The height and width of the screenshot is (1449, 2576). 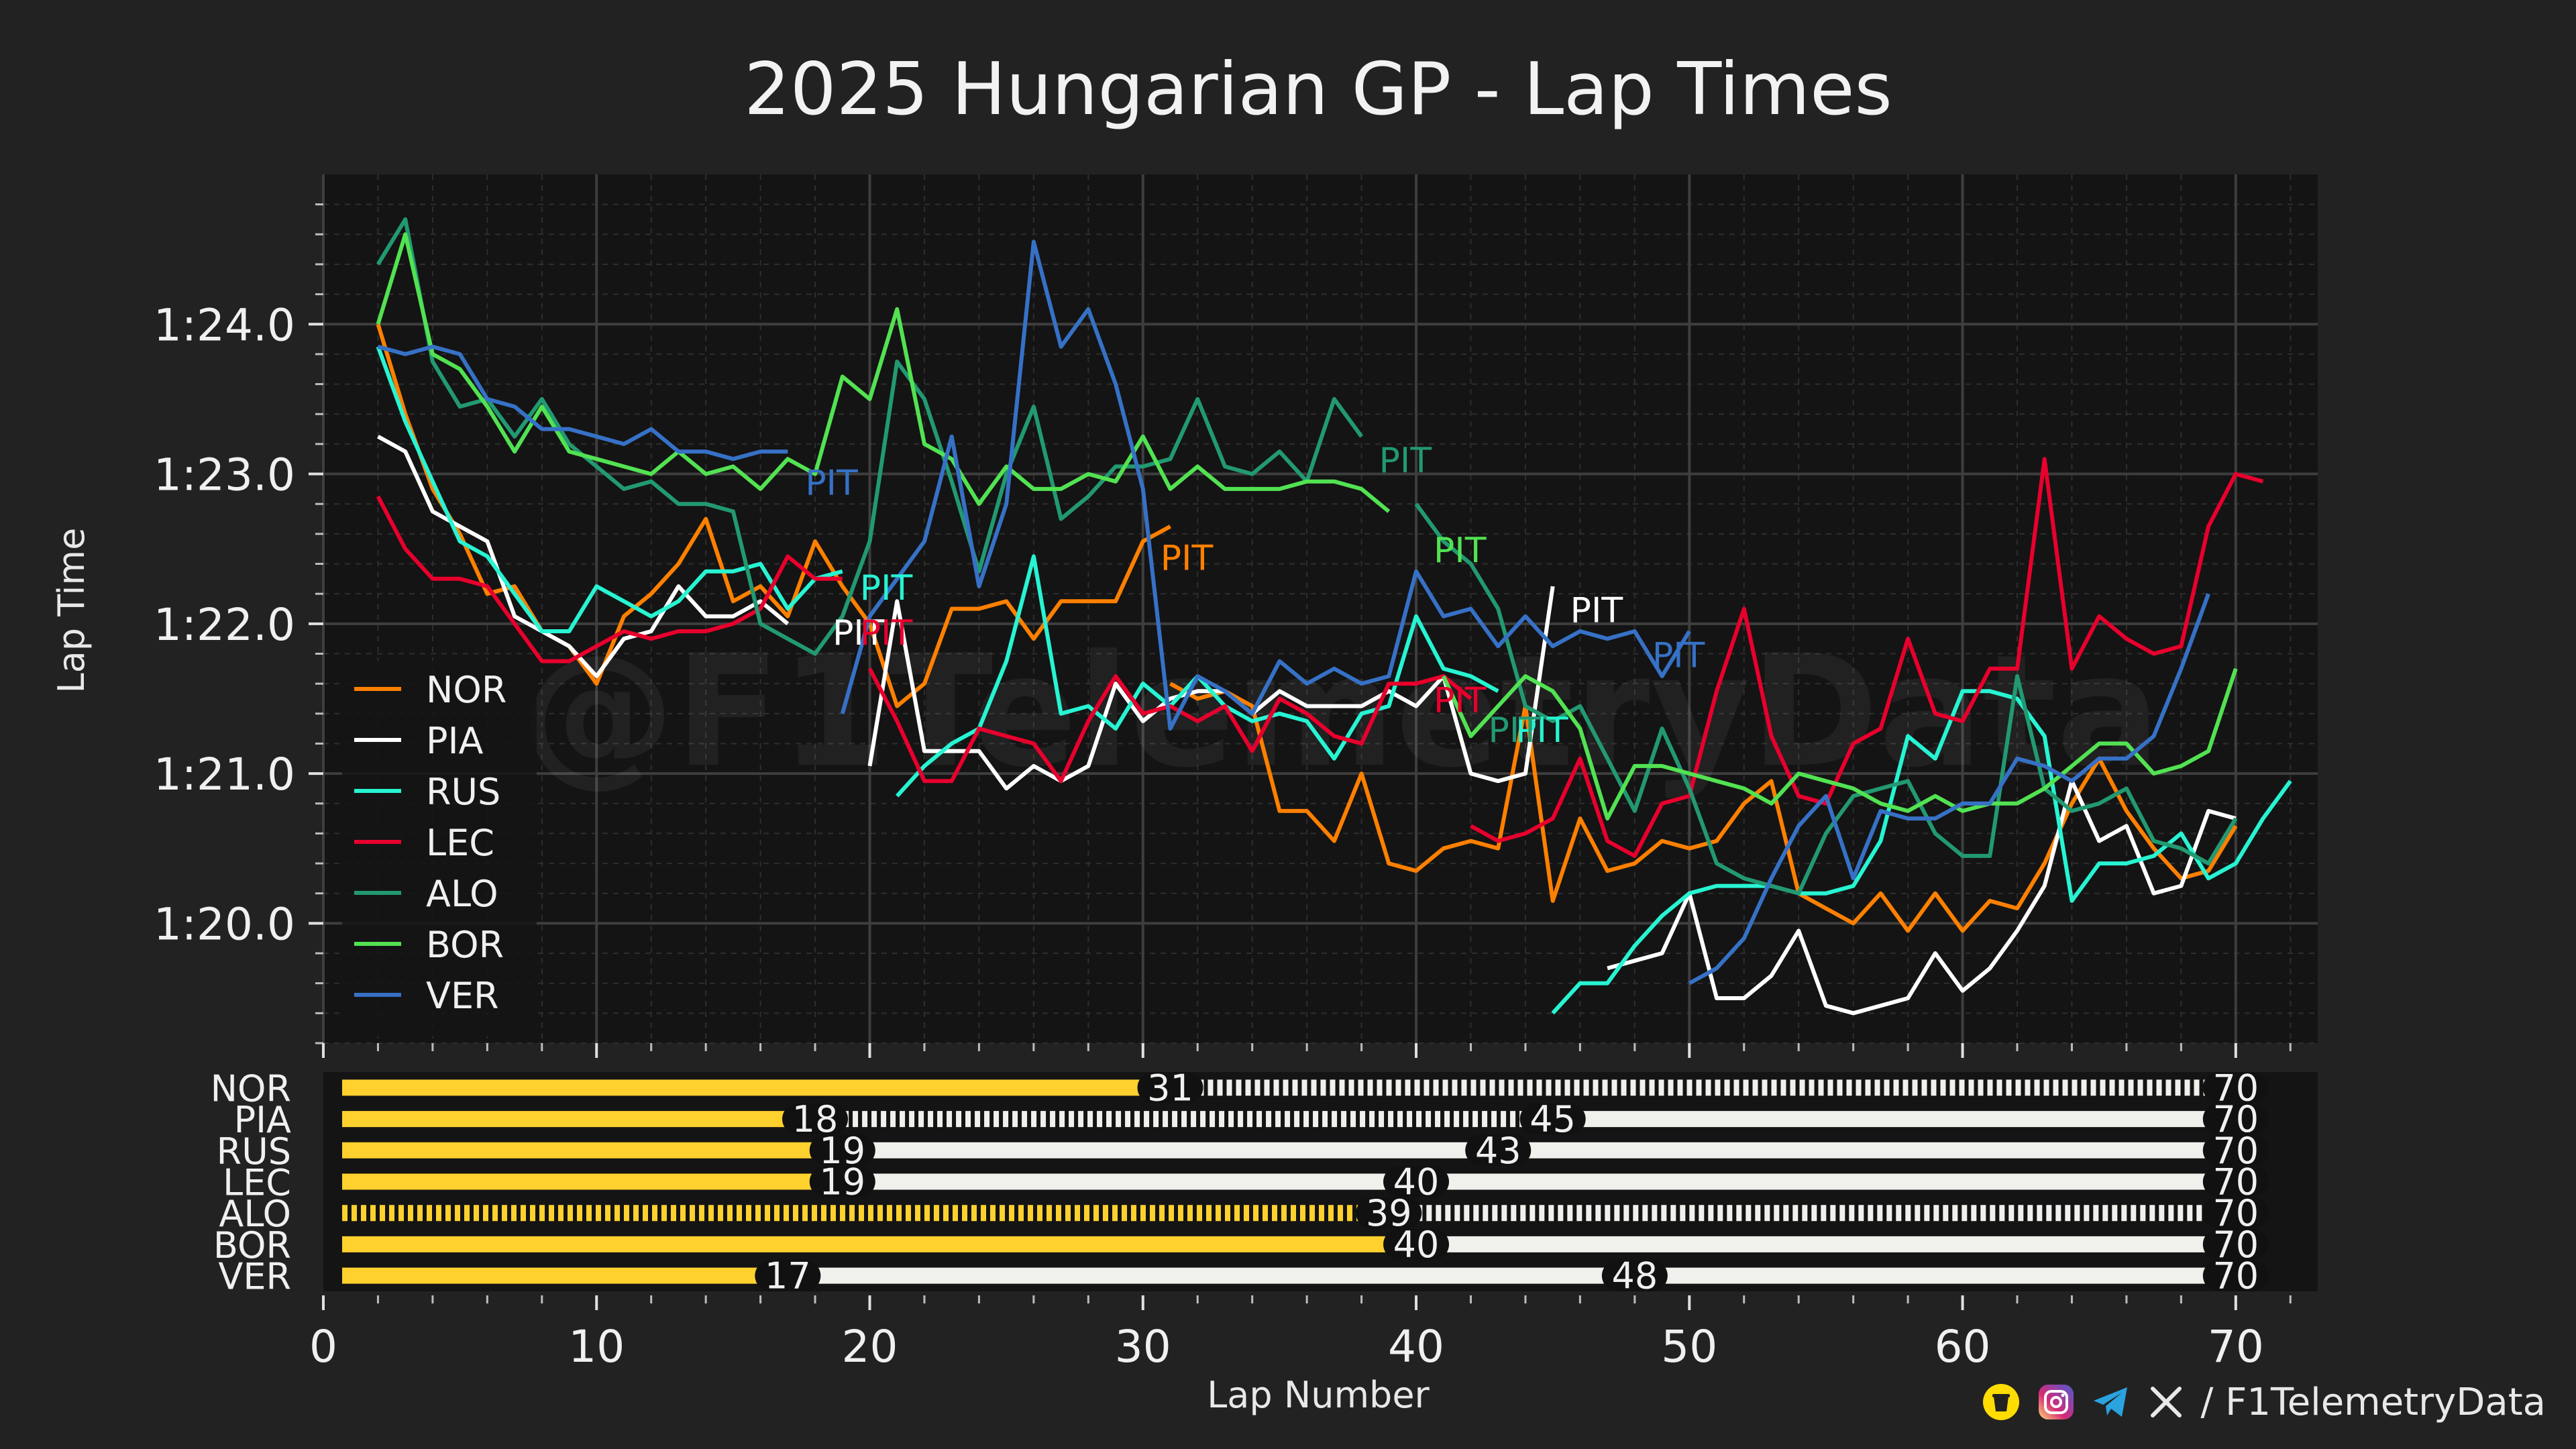 I want to click on y-tick-label: 1:23.0, so click(x=224, y=475).